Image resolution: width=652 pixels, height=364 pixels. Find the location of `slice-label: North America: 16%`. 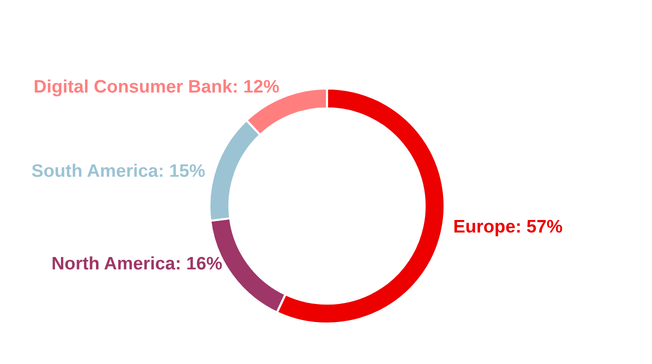

slice-label: North America: 16% is located at coordinates (137, 263).